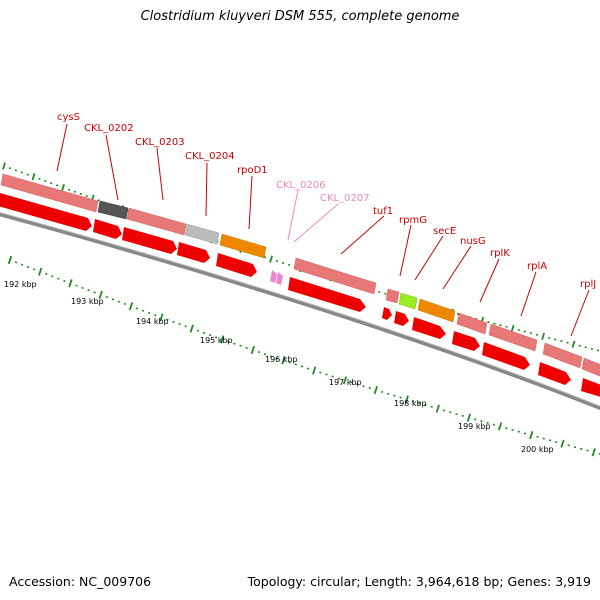  I want to click on scale-label: 193 kbp, so click(87, 301).